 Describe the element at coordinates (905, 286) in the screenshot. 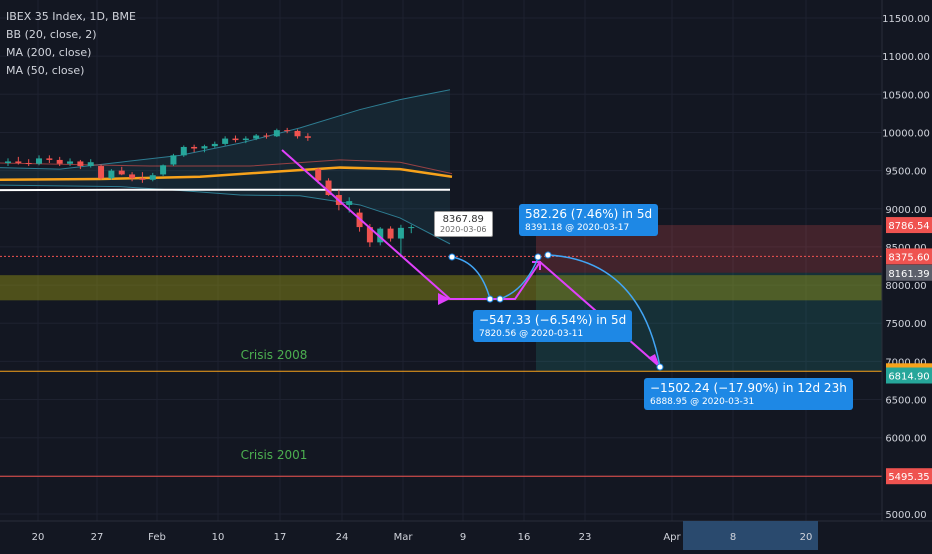

I see `price-tick-label: 8000.00` at that location.